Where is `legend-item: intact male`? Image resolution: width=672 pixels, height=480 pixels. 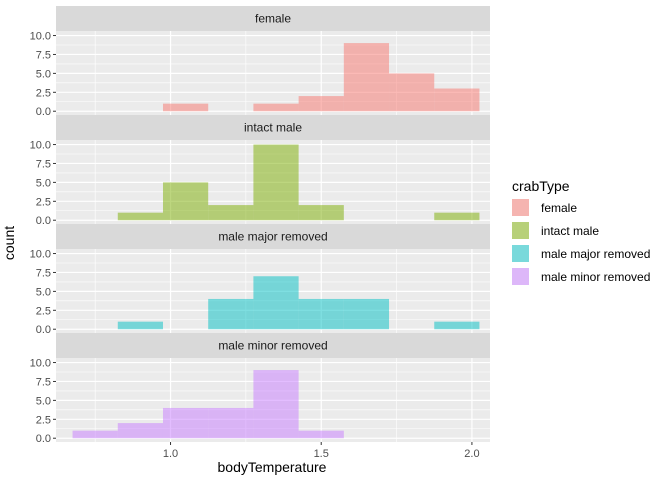
legend-item: intact male is located at coordinates (555, 230).